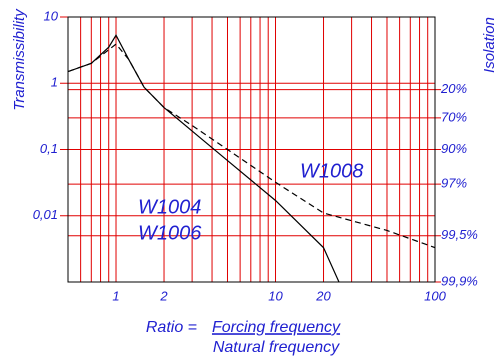 Image resolution: width=504 pixels, height=358 pixels. I want to click on x-tick-label: 2, so click(163, 295).